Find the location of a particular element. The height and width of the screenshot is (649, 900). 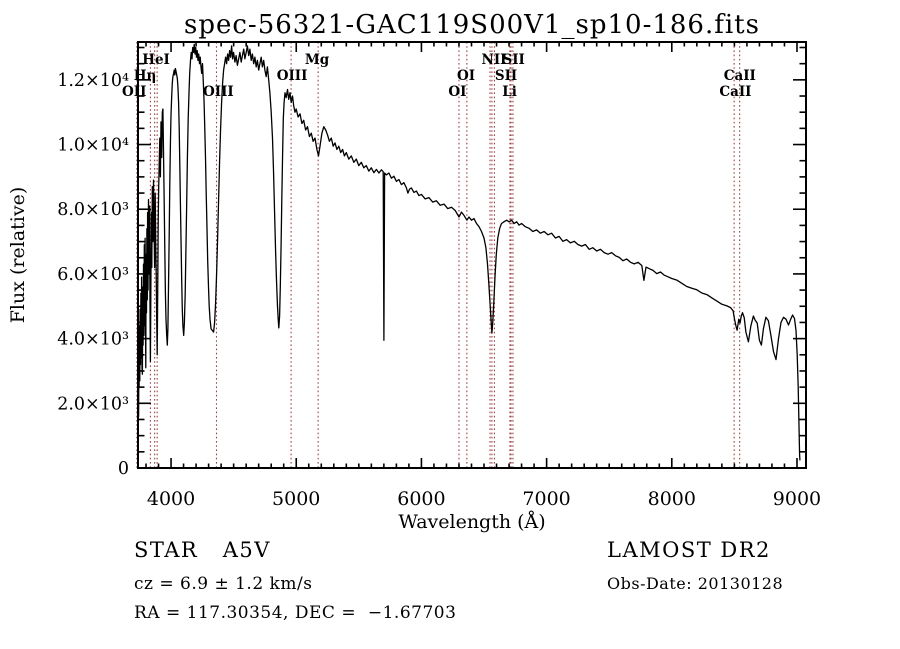

y-tick-label: 0 is located at coordinates (123, 469).